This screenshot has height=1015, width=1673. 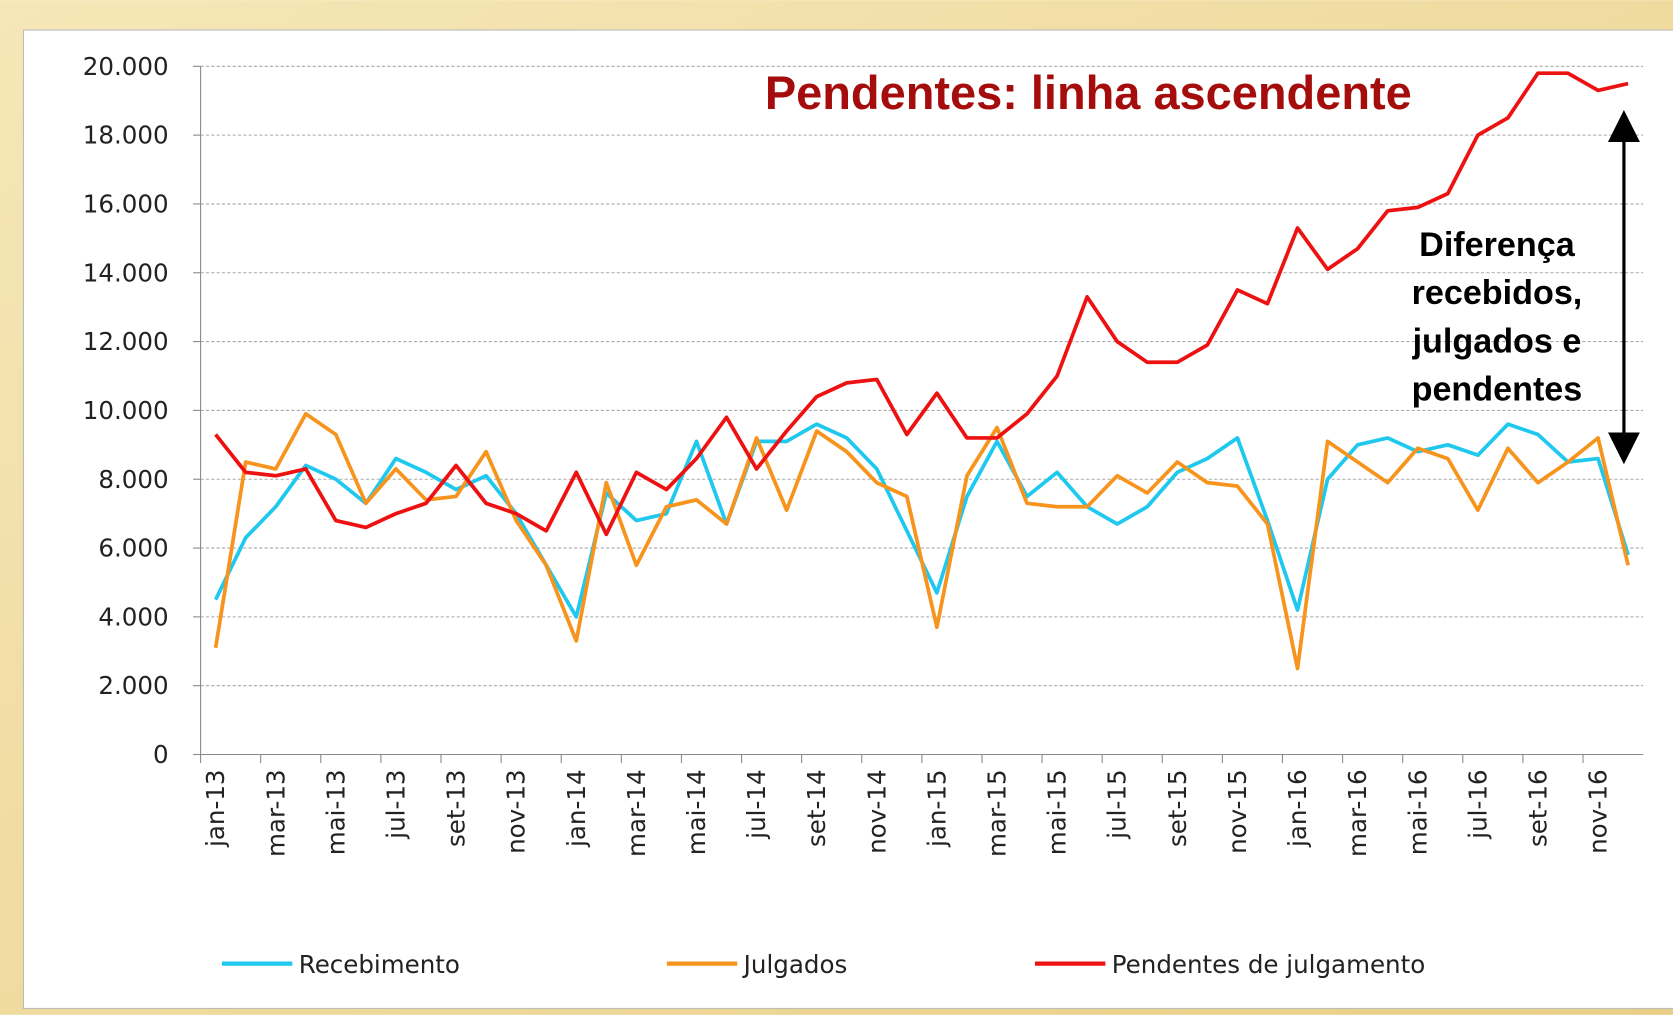 I want to click on y-tick-label: 20.000, so click(x=126, y=66).